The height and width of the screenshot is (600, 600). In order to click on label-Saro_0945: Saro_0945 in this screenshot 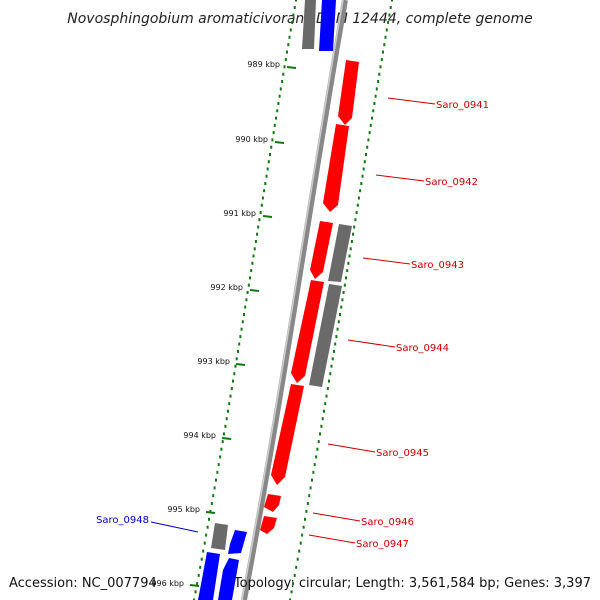, I will do `click(402, 453)`.